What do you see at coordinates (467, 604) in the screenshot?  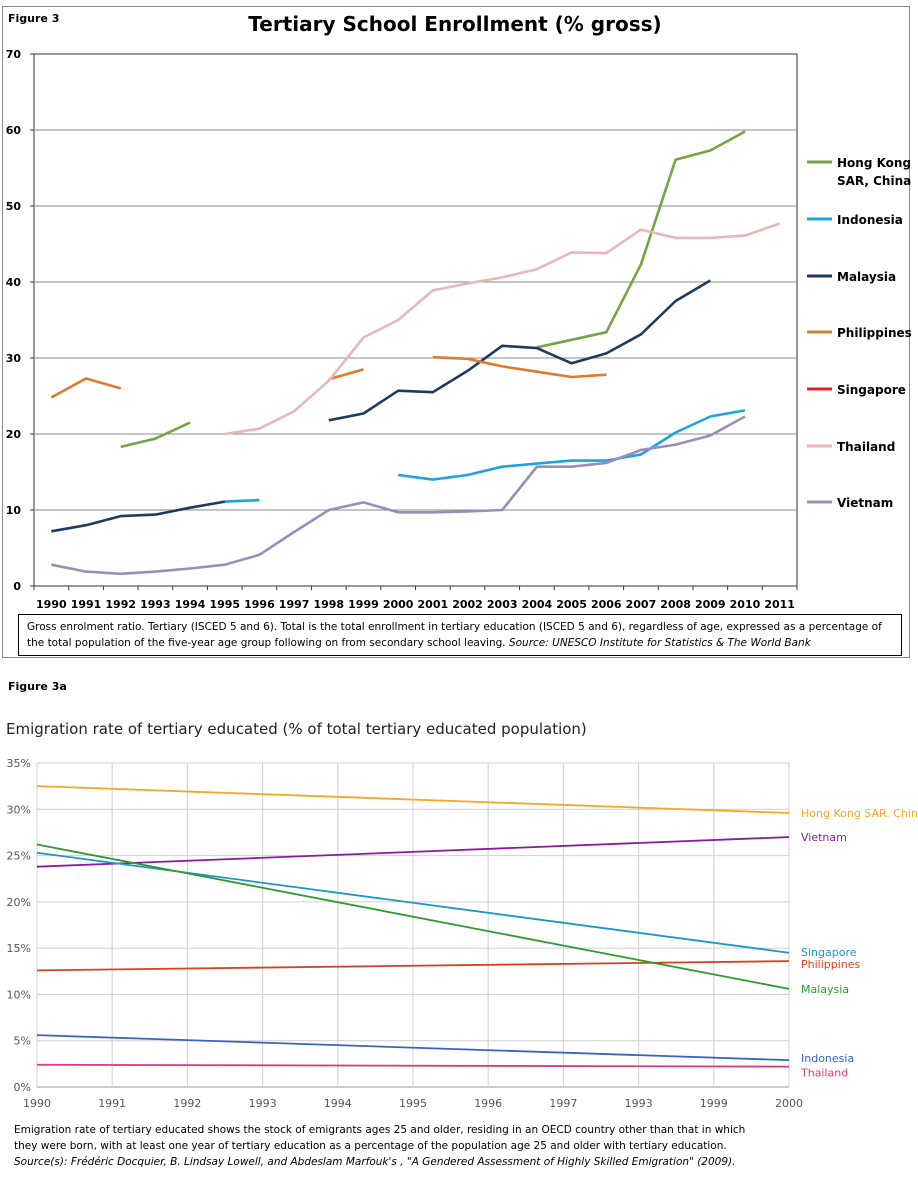 I see `x-tick-label: 2002` at bounding box center [467, 604].